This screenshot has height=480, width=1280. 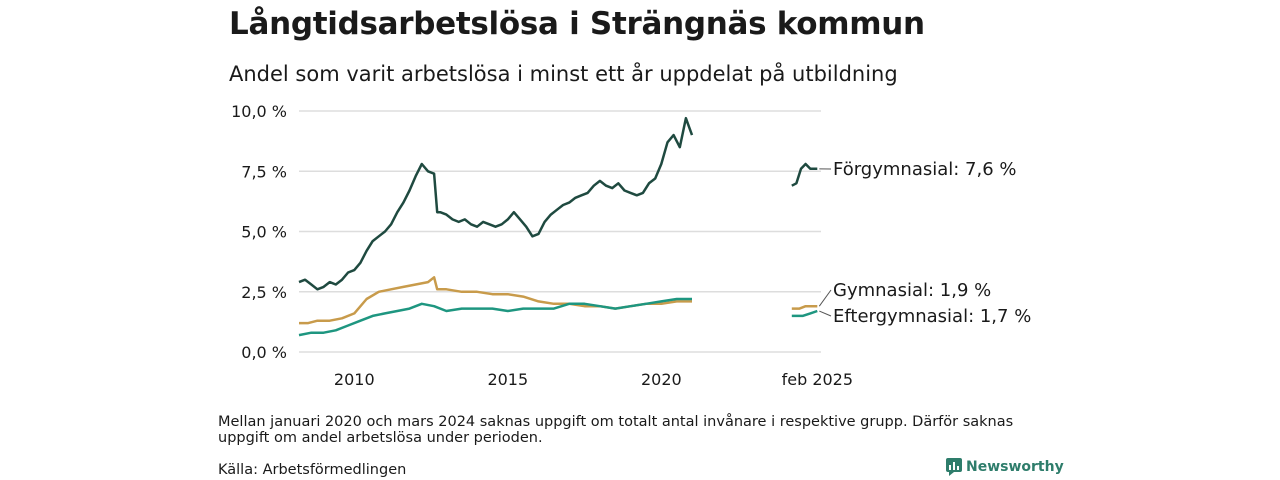 I want to click on x-tick-label: feb 2025, so click(x=817, y=379).